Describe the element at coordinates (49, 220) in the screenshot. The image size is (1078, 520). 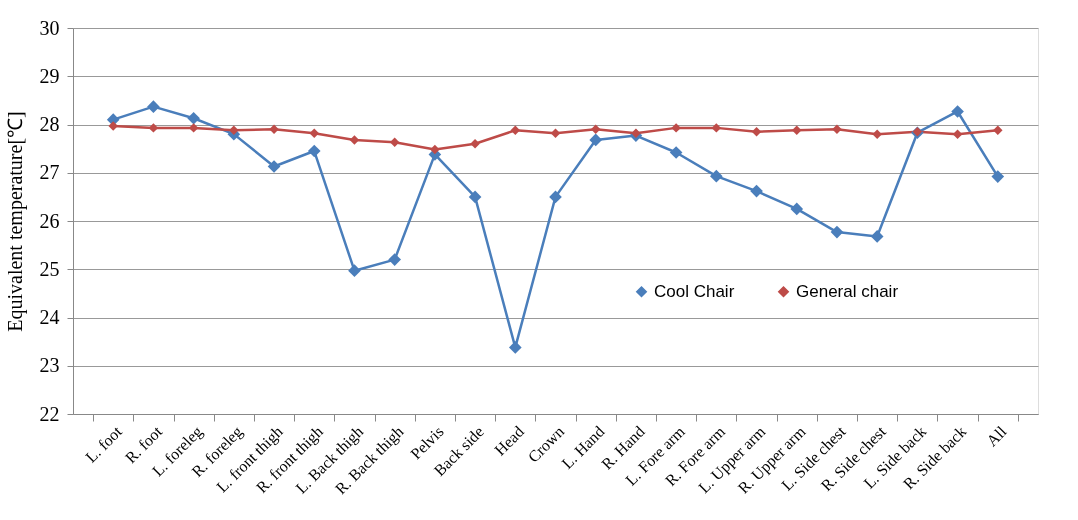
I see `y-tick-label: 26` at that location.